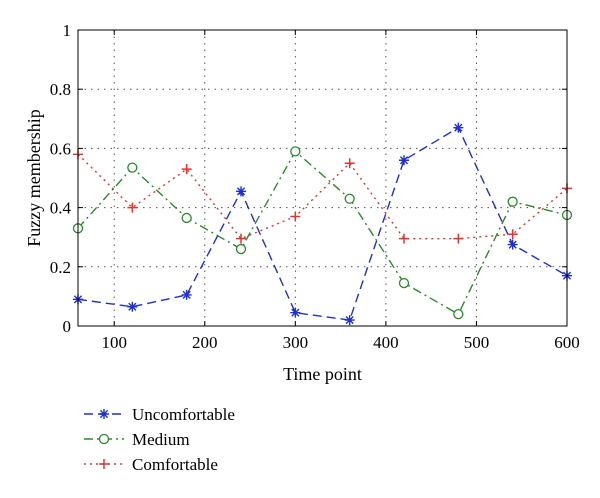 This screenshot has height=498, width=600. I want to click on legend-item-comfortable: Comfortable, so click(151, 464).